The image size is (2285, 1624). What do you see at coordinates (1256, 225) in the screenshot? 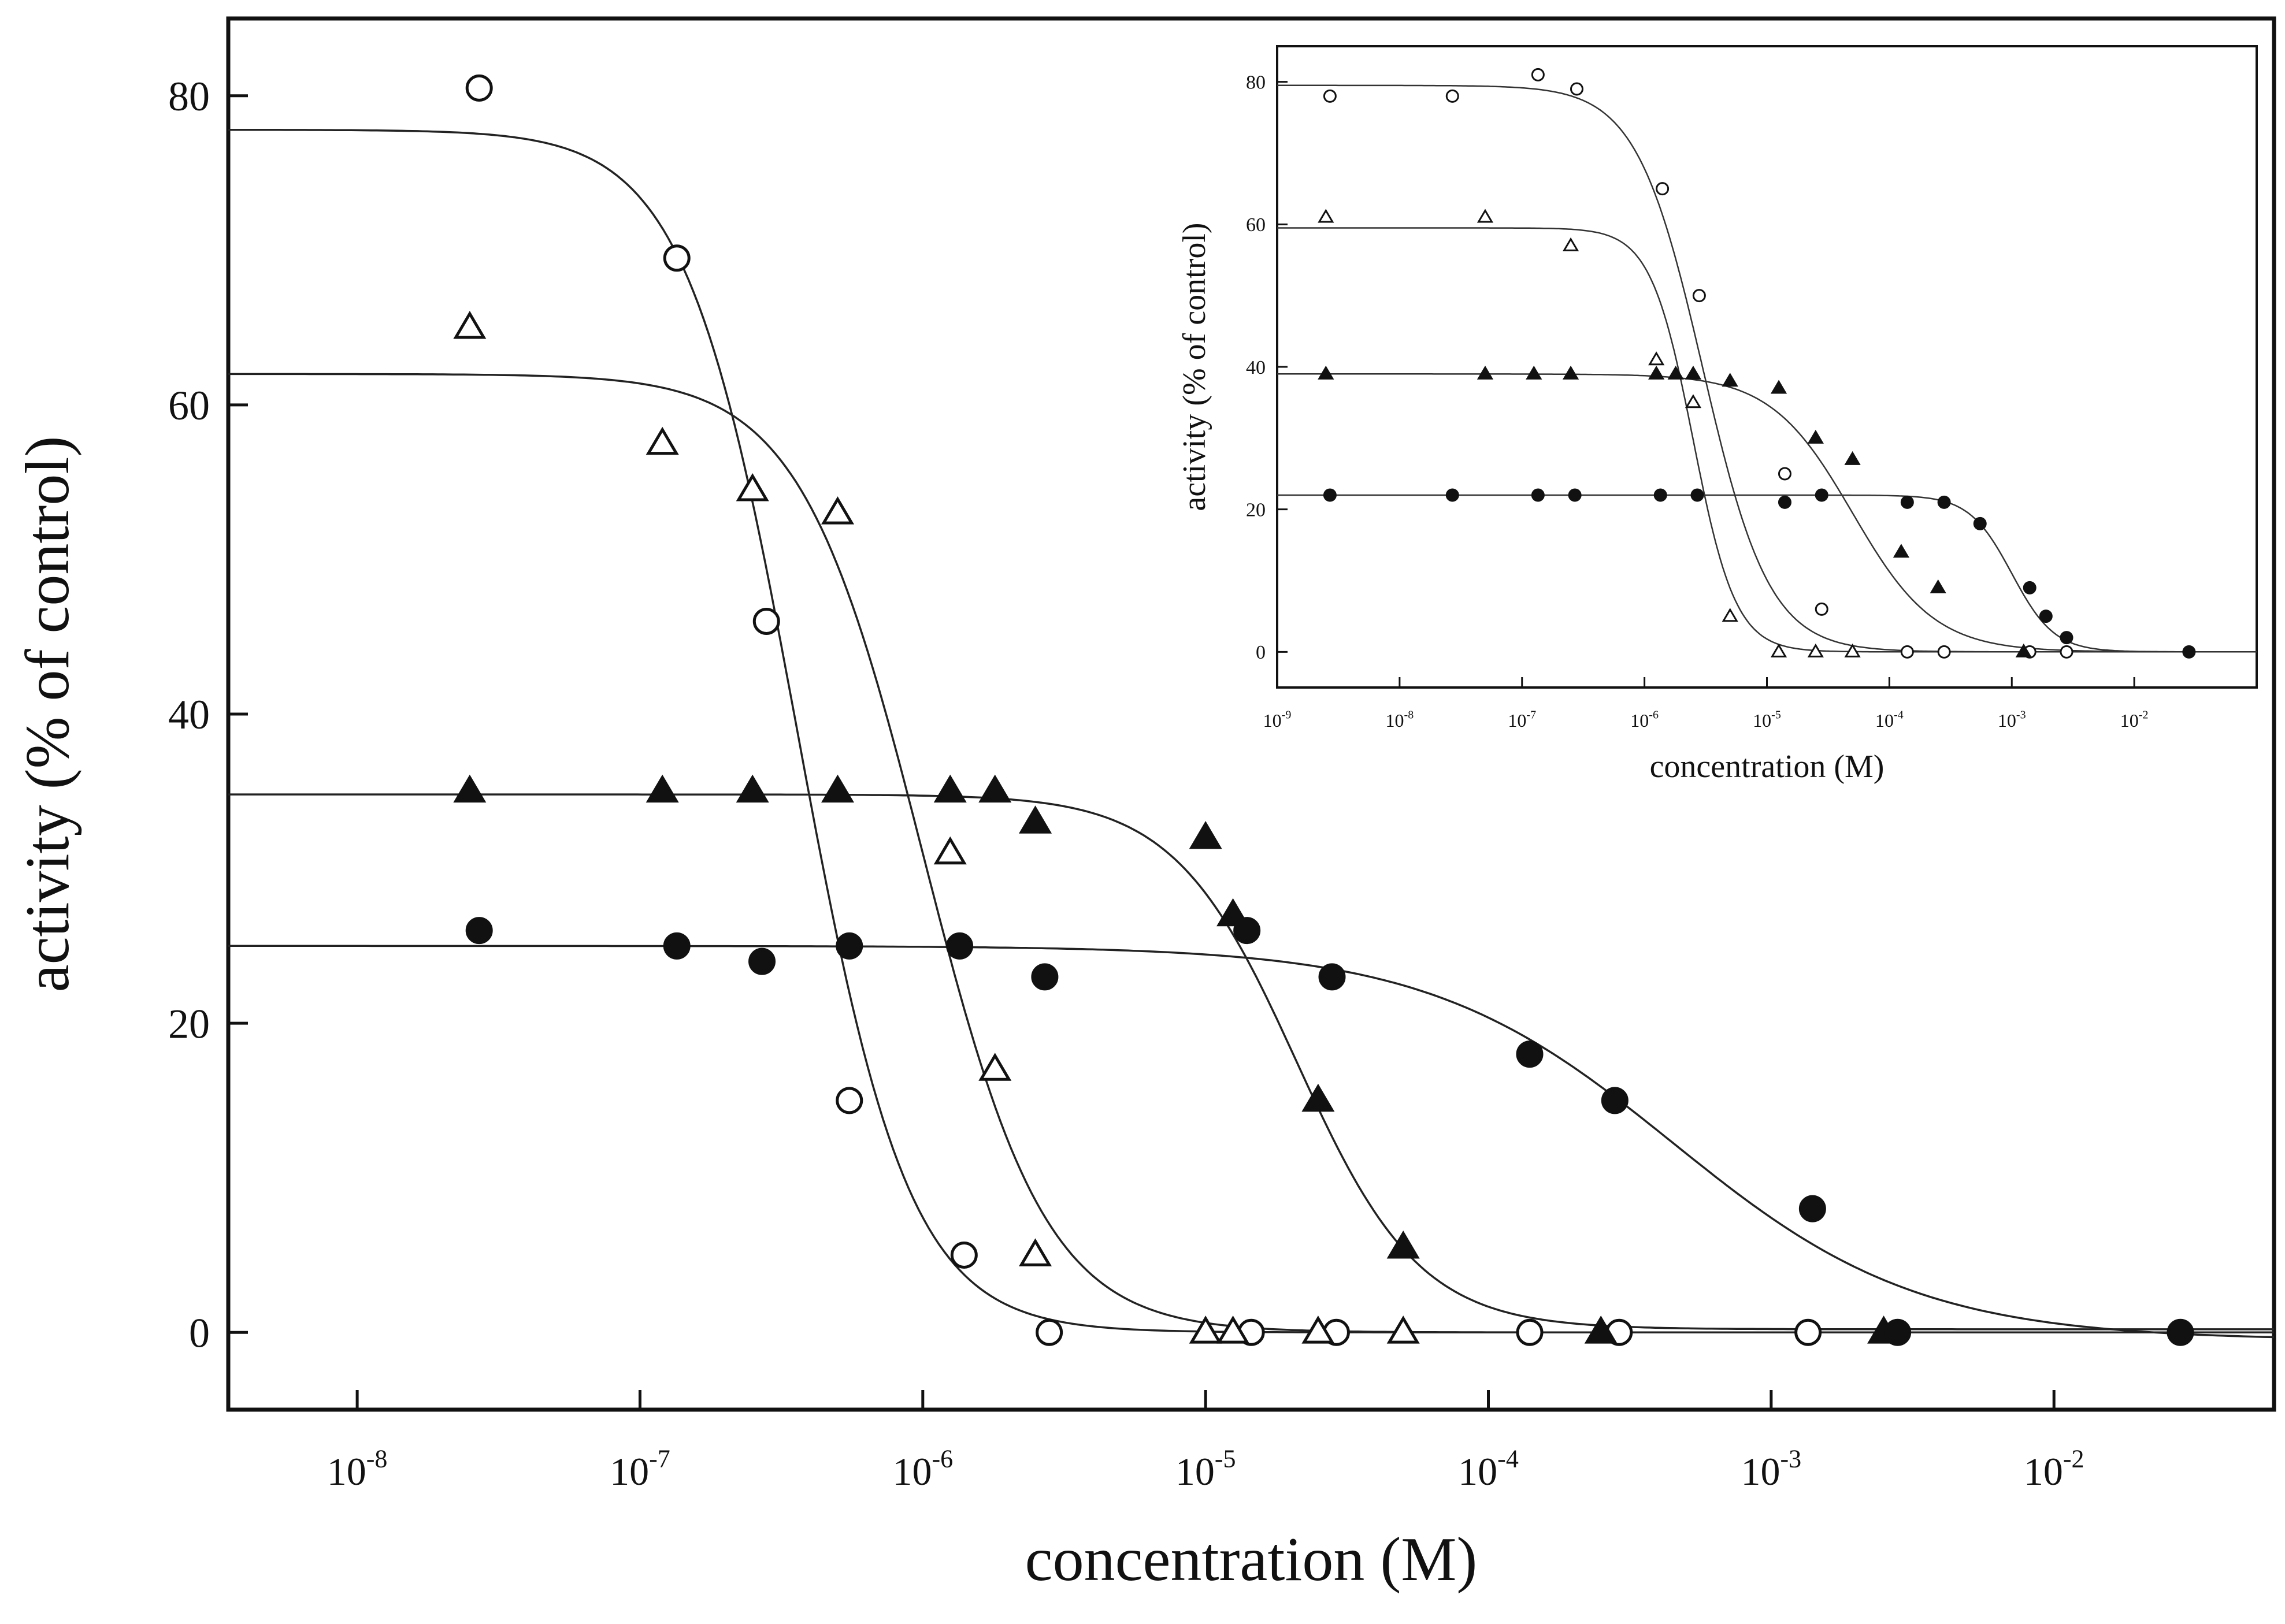
I see `inset-y-tick-label: 60` at bounding box center [1256, 225].